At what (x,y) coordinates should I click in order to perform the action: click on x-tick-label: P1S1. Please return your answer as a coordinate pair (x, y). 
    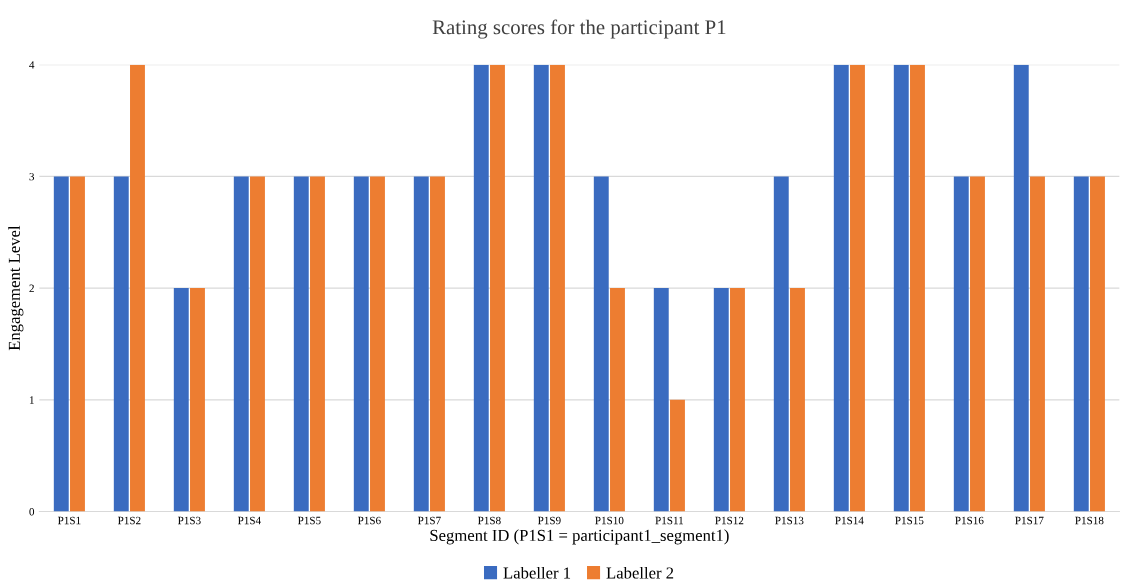
    Looking at the image, I should click on (69, 520).